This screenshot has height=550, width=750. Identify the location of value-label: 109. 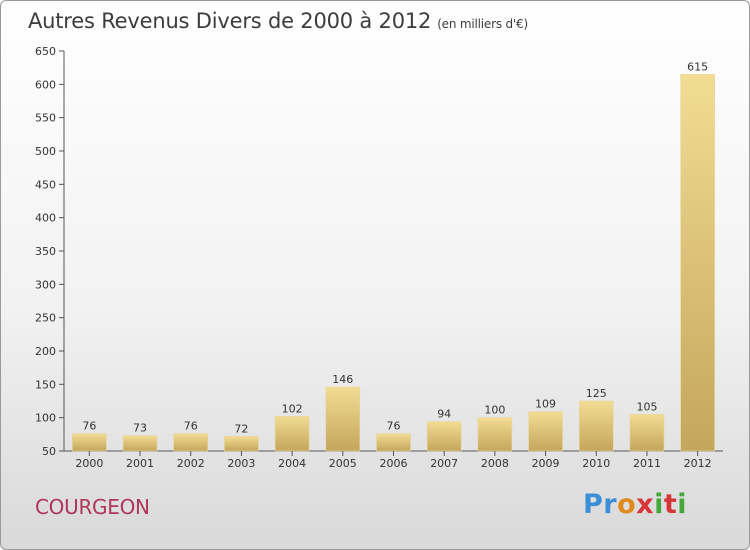
(545, 404).